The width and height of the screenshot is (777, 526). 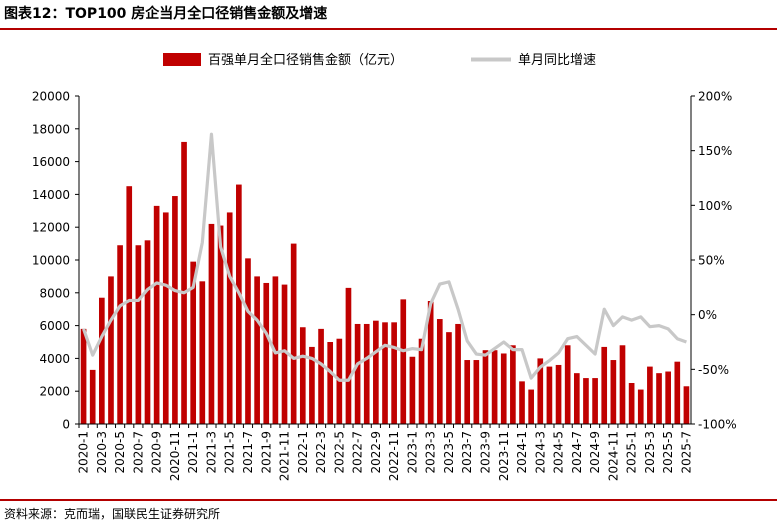 I want to click on x-tick-label: 2022-9, so click(x=376, y=452).